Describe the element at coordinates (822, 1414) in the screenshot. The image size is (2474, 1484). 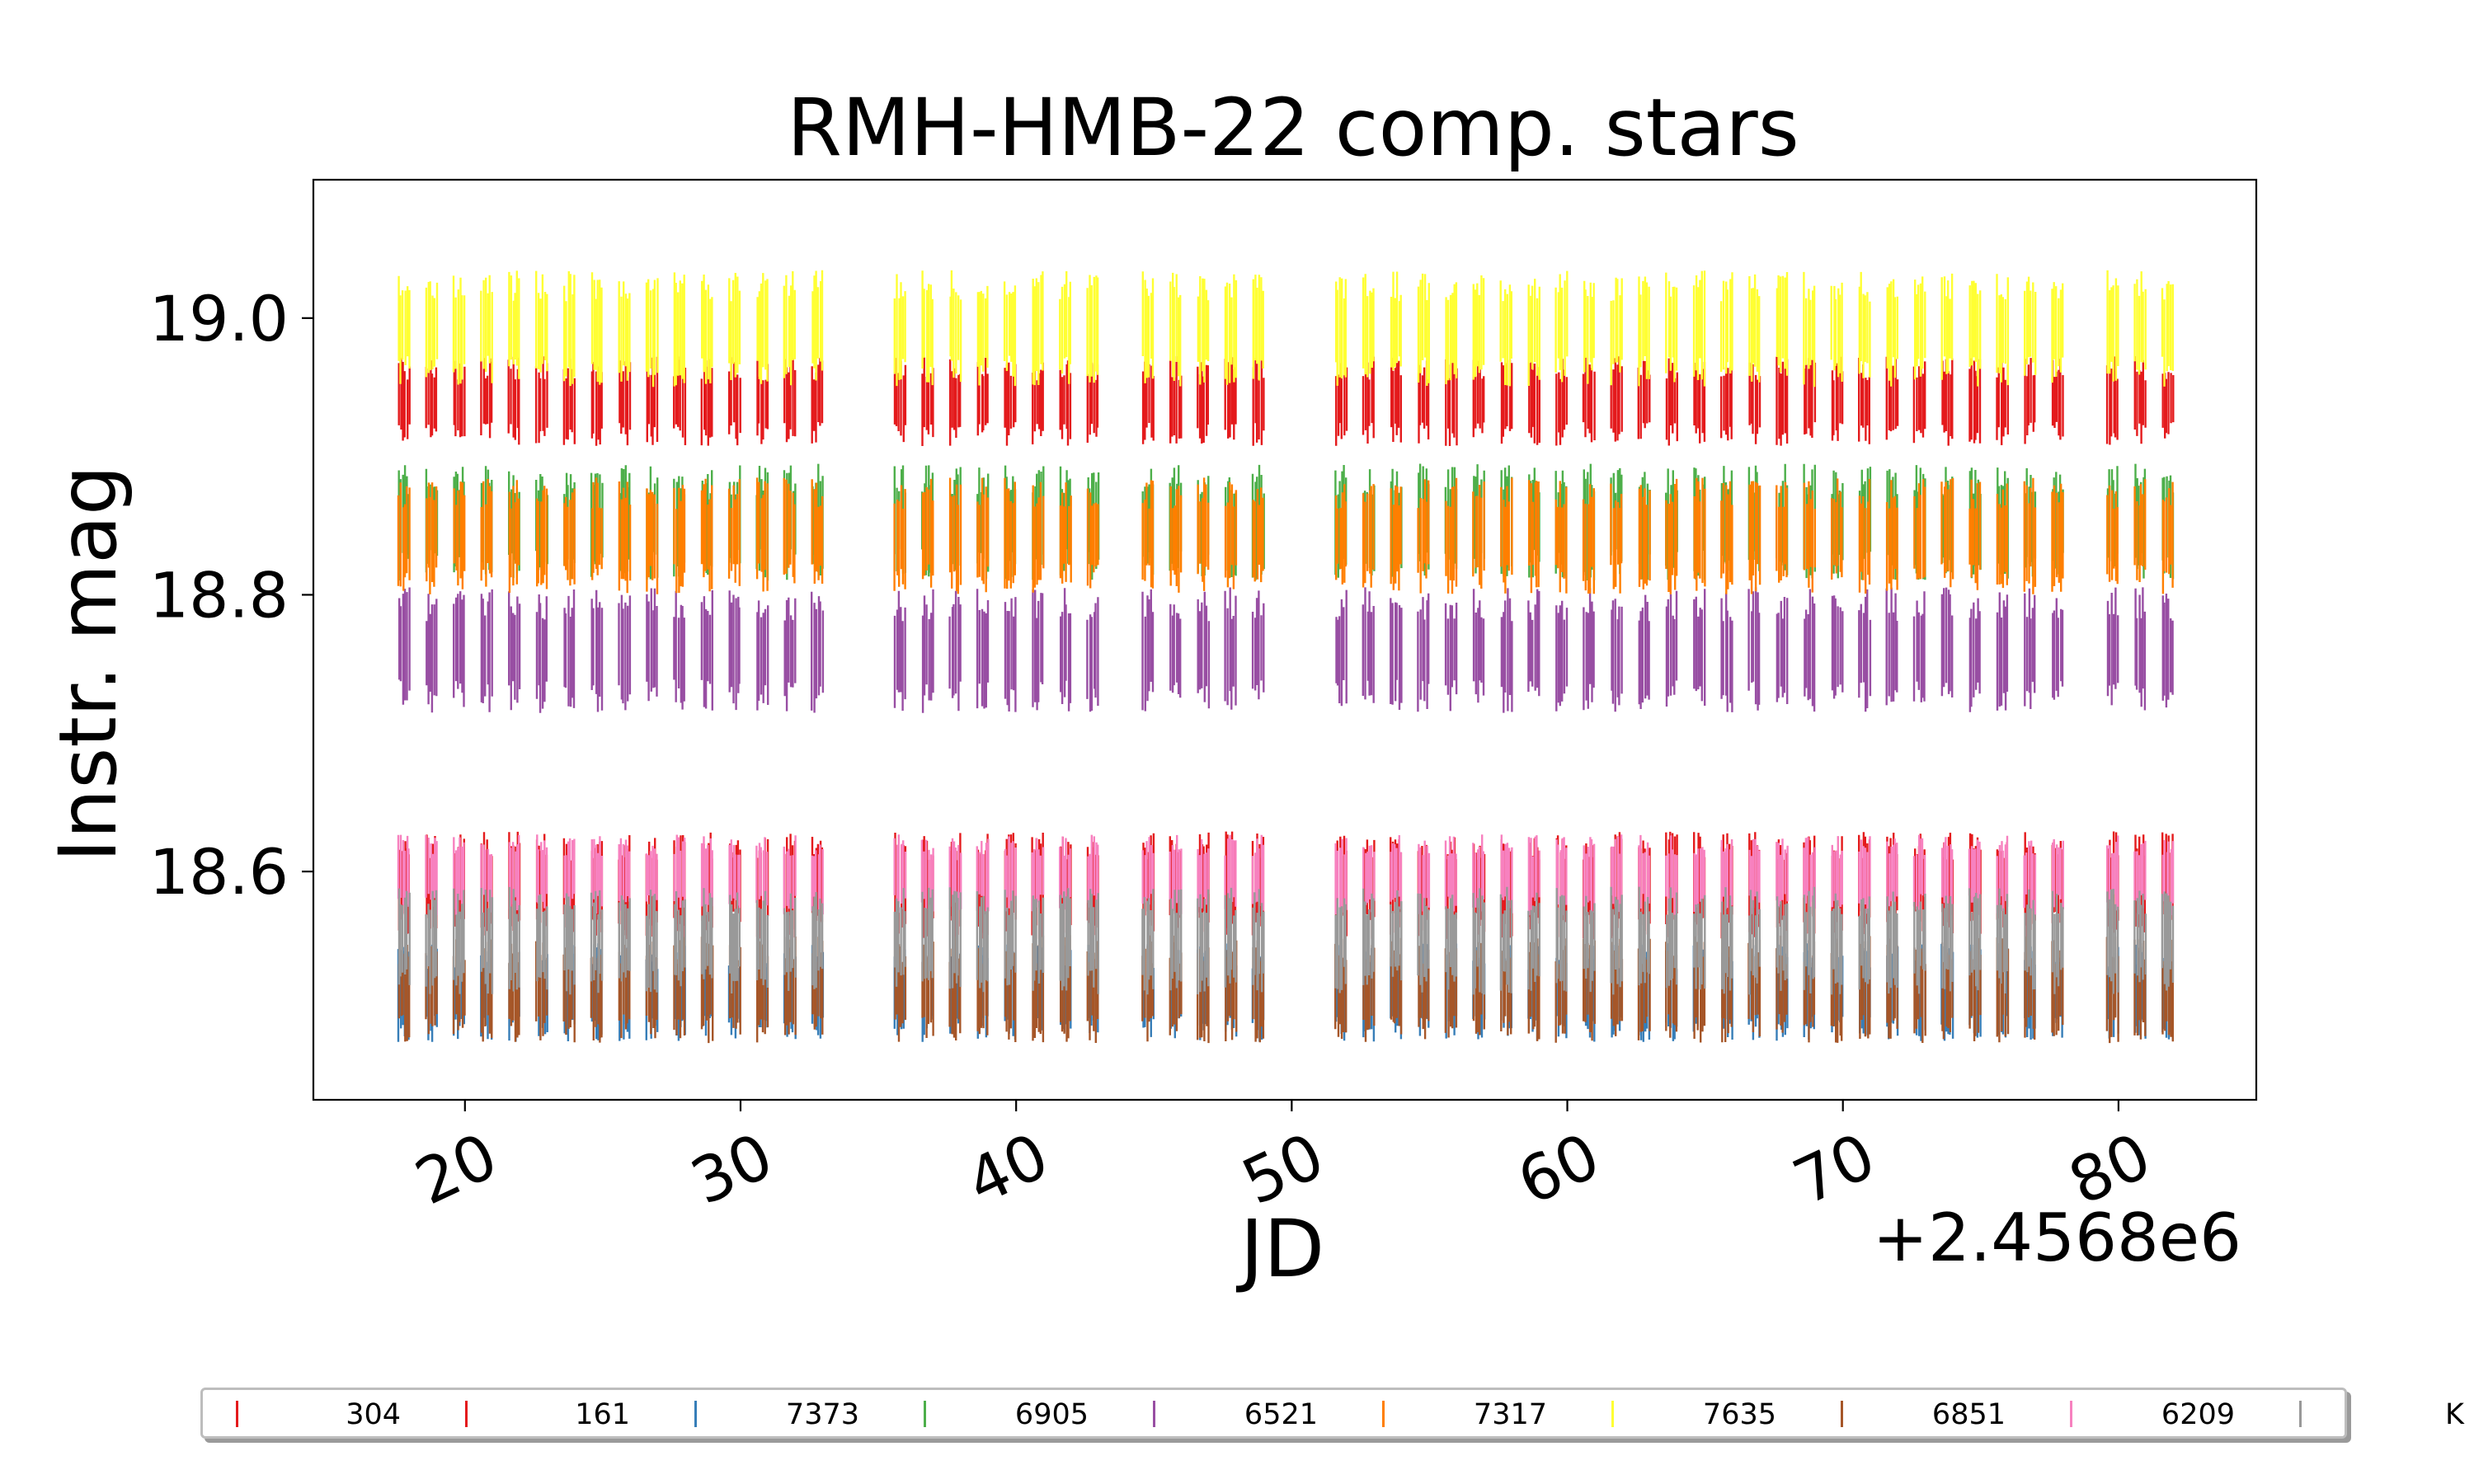
I see `legend-label: 7373` at that location.